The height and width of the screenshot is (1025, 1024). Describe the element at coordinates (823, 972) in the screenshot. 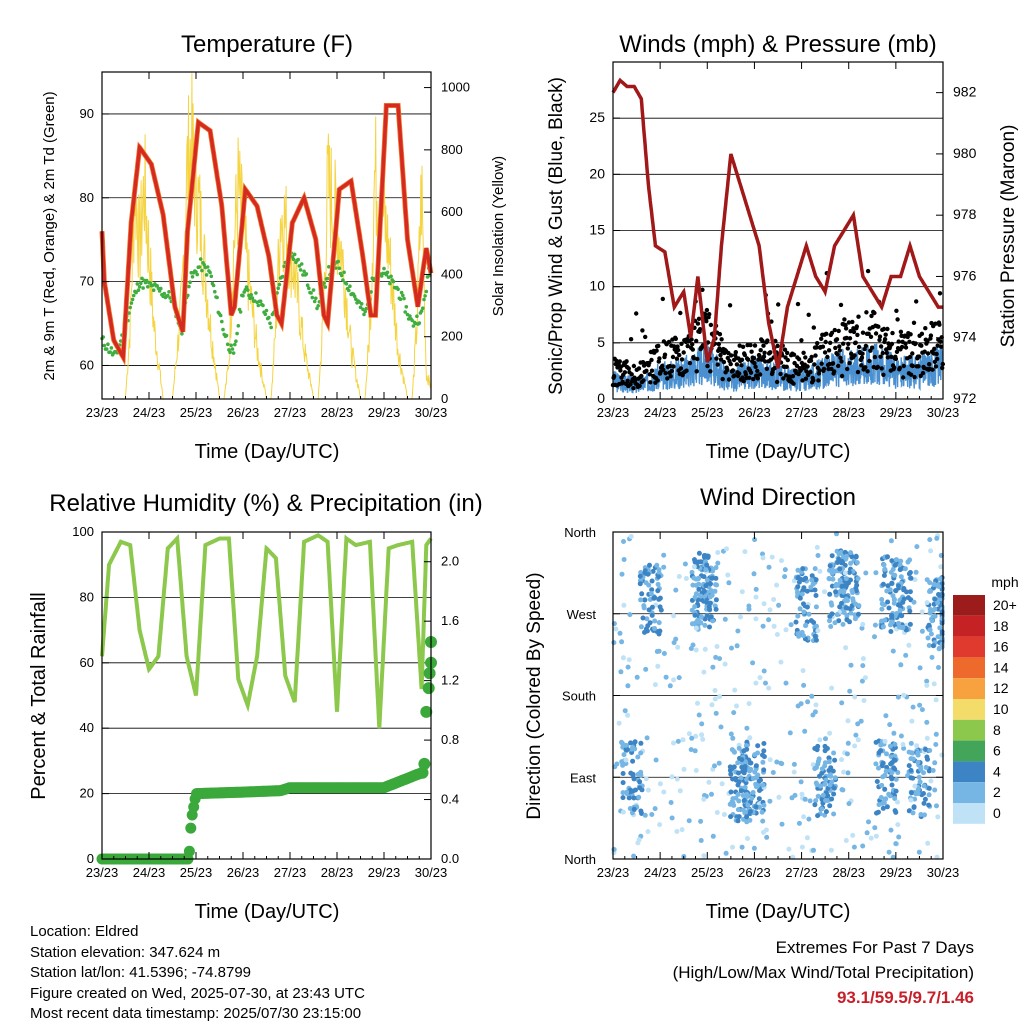

I see `extremes-subtitle: (High/Low/Max Wind/Total Precipitation)` at that location.